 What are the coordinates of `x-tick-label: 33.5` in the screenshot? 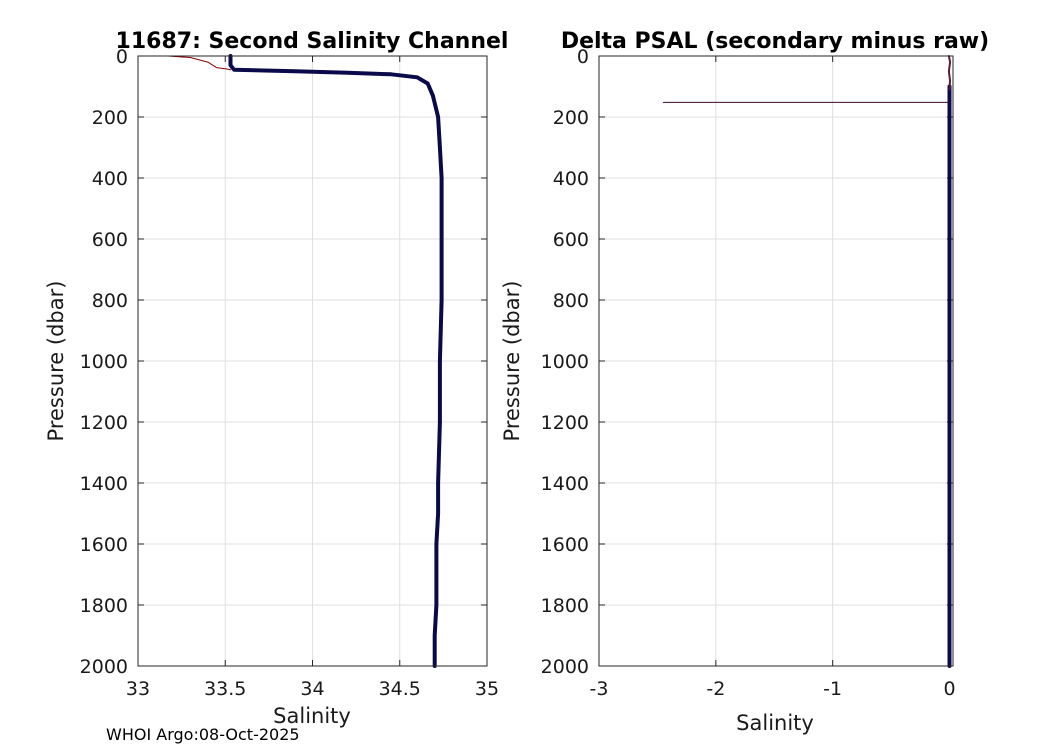 It's located at (225, 689).